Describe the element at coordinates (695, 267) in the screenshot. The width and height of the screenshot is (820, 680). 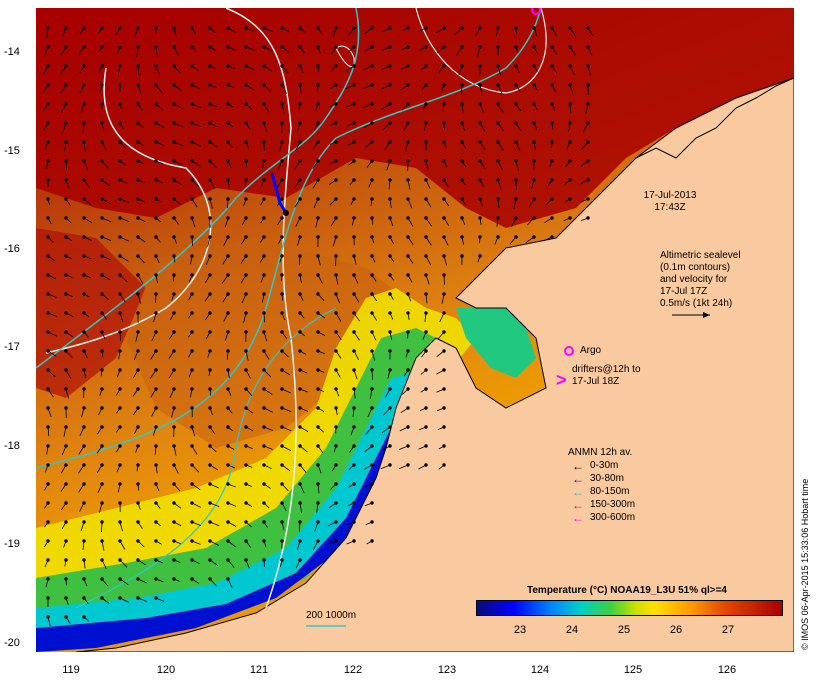
I see `altimetry-line: (0.1m contours)` at that location.